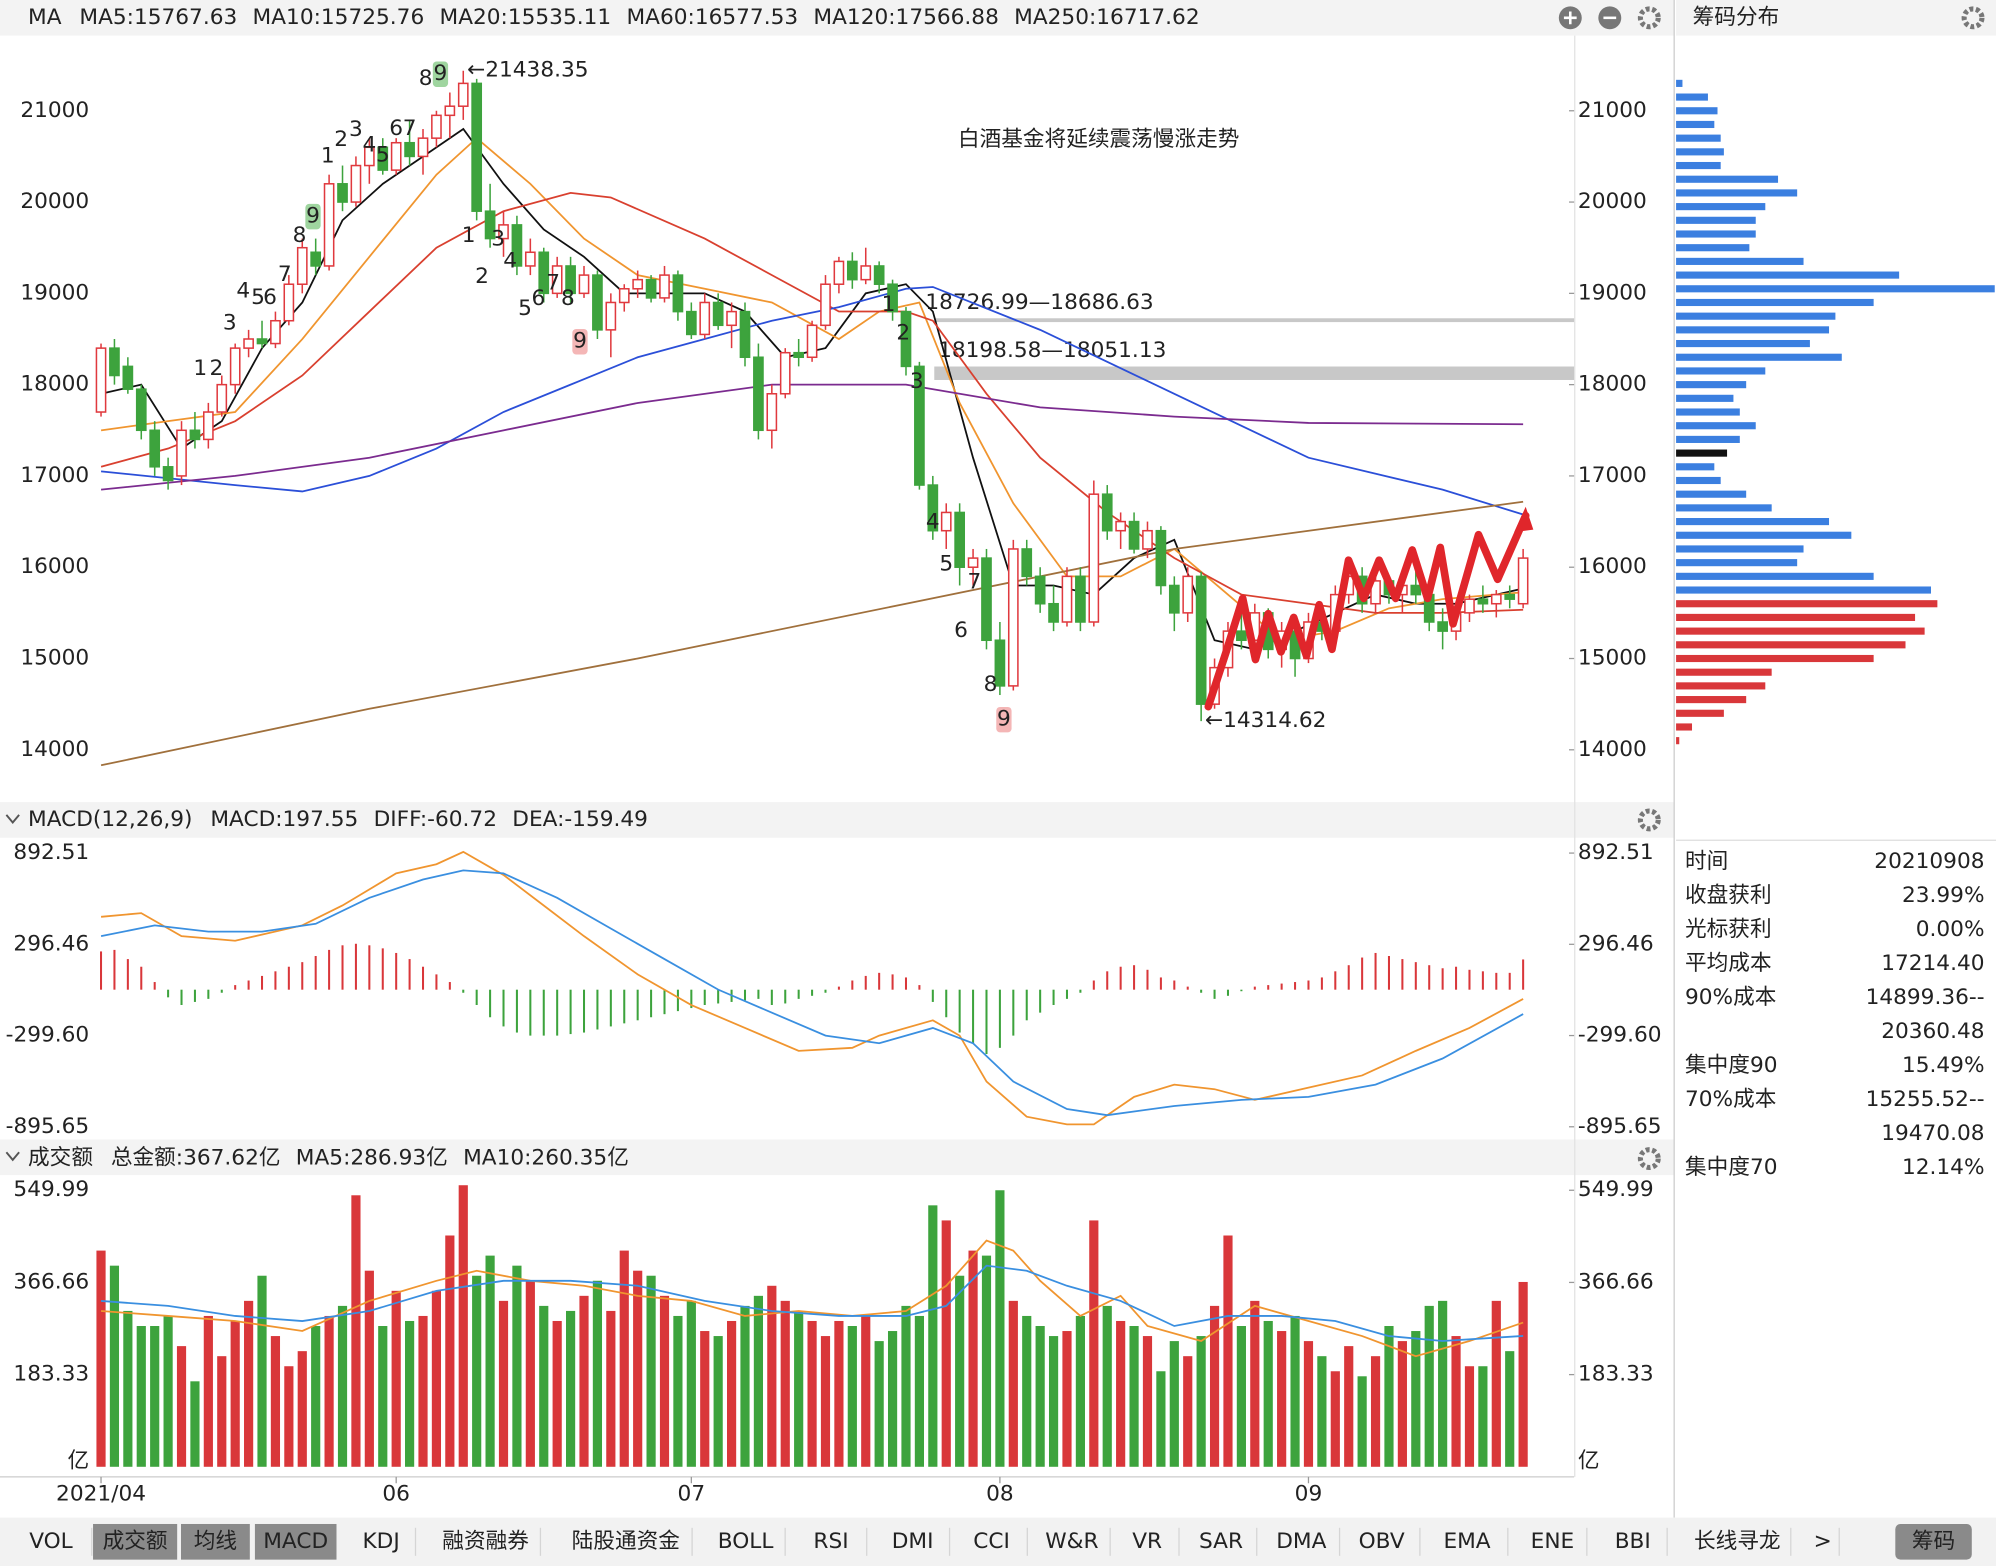  What do you see at coordinates (1620, 1035) in the screenshot?
I see `y-tick-label: -299.60` at bounding box center [1620, 1035].